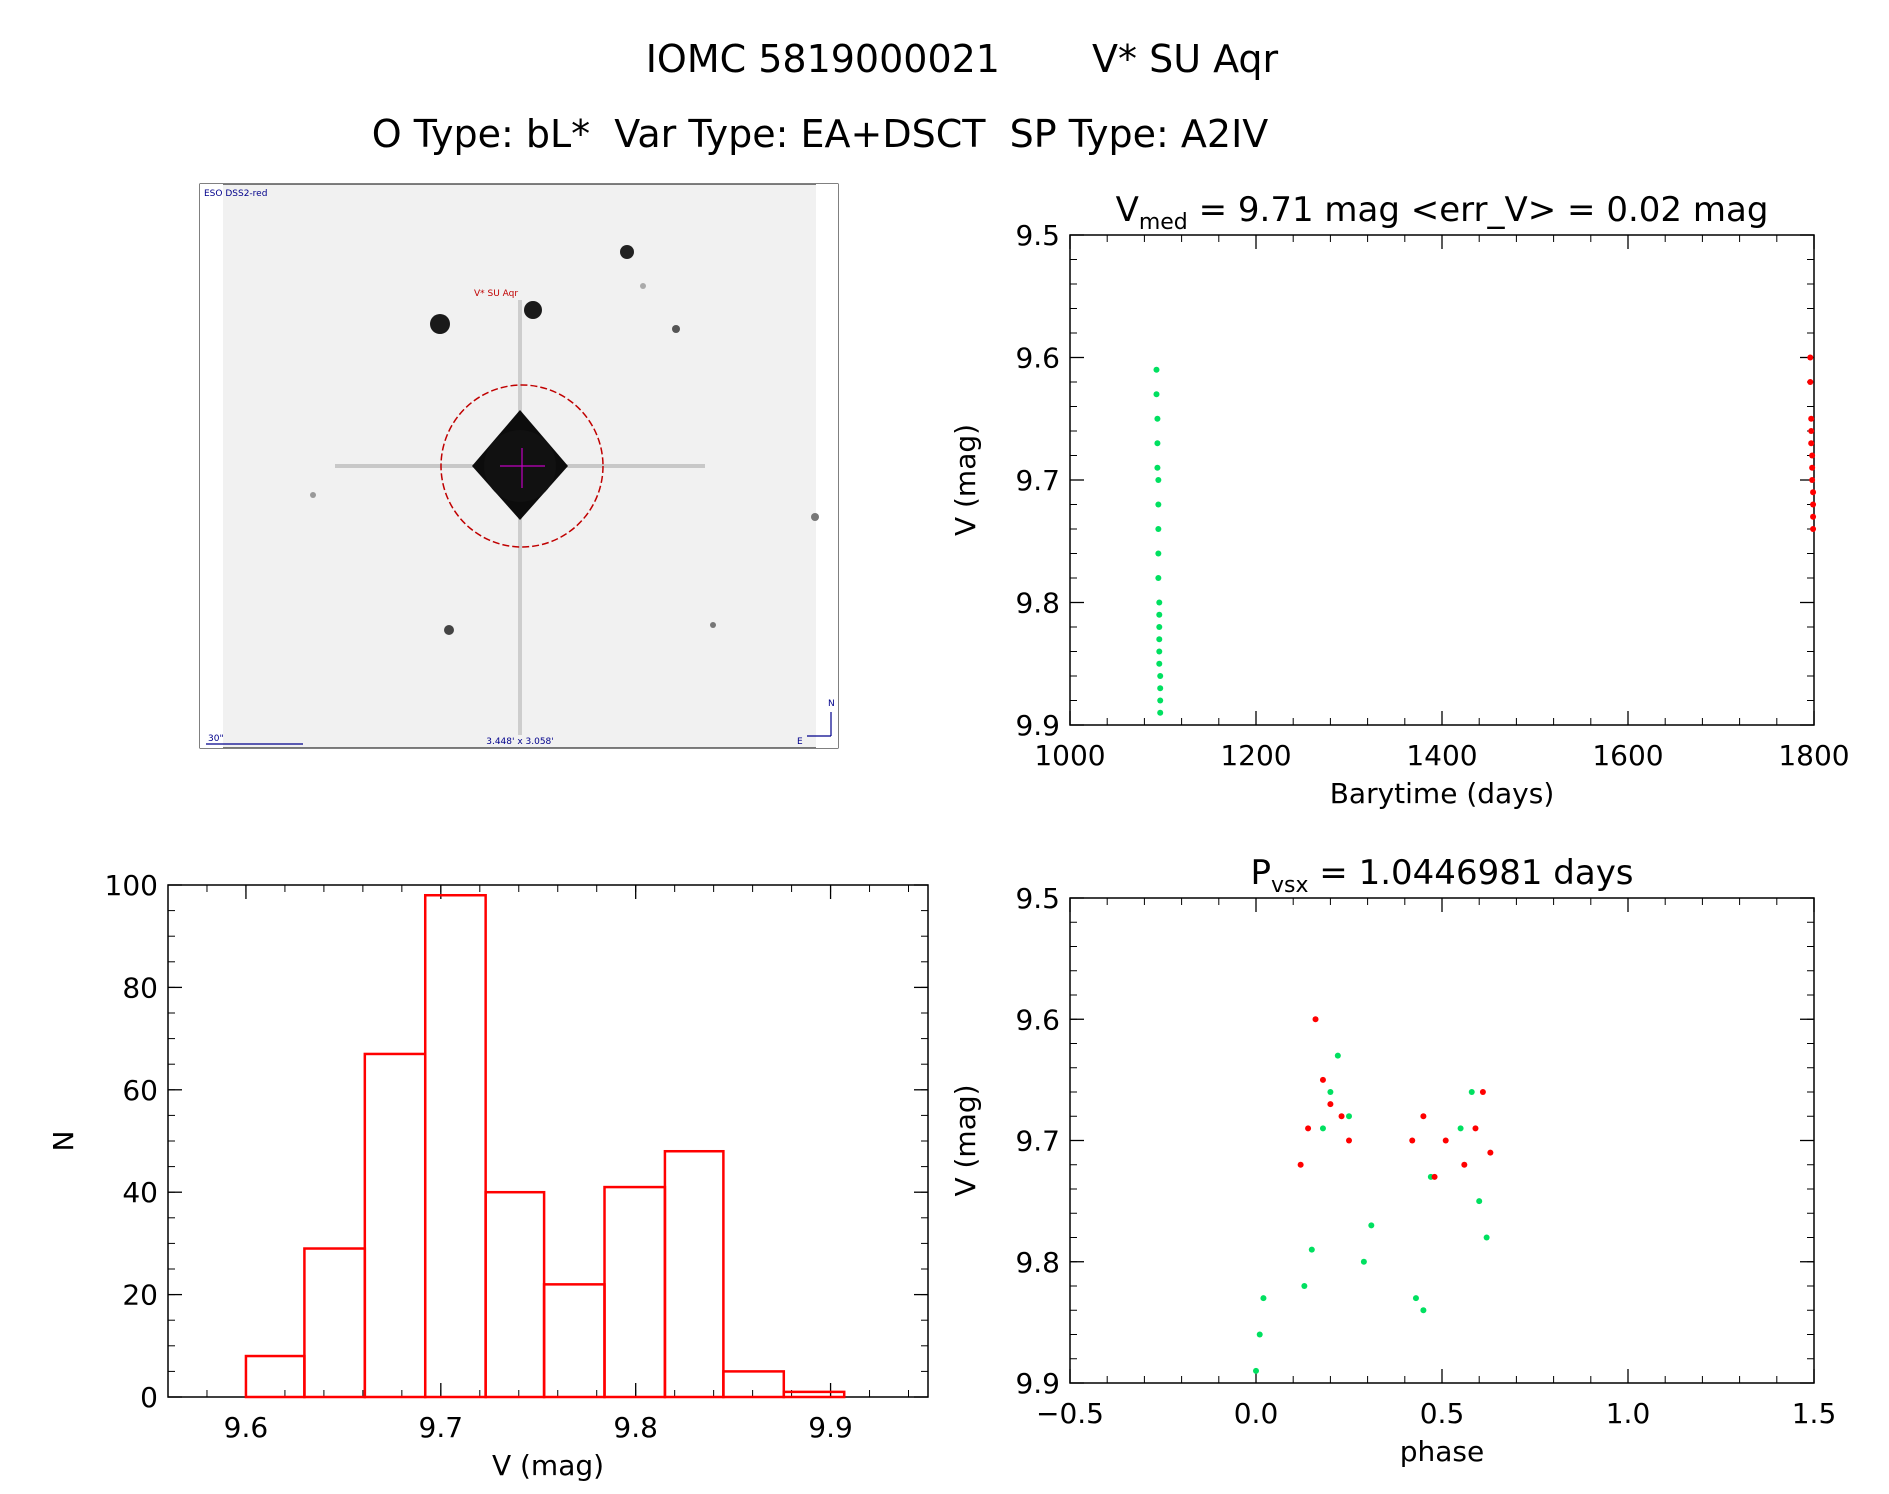  Describe the element at coordinates (1256, 1413) in the screenshot. I see `x-tick-label: 0.0` at that location.